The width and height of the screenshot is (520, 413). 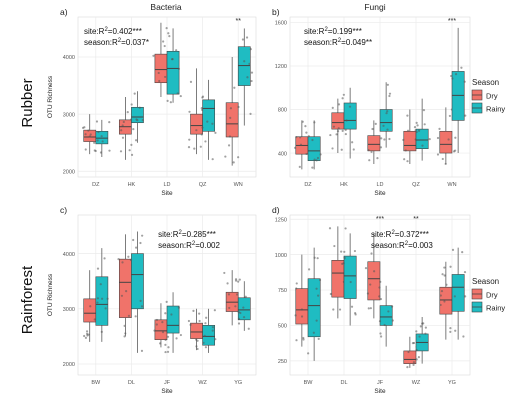 What do you see at coordinates (485, 82) in the screenshot?
I see `legend-title: Season` at bounding box center [485, 82].